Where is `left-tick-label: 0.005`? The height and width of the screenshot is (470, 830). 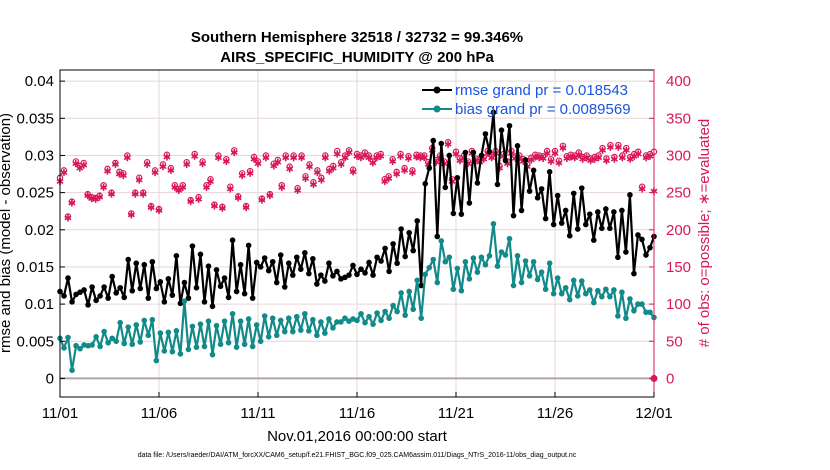
left-tick-label: 0.005 is located at coordinates (35, 341).